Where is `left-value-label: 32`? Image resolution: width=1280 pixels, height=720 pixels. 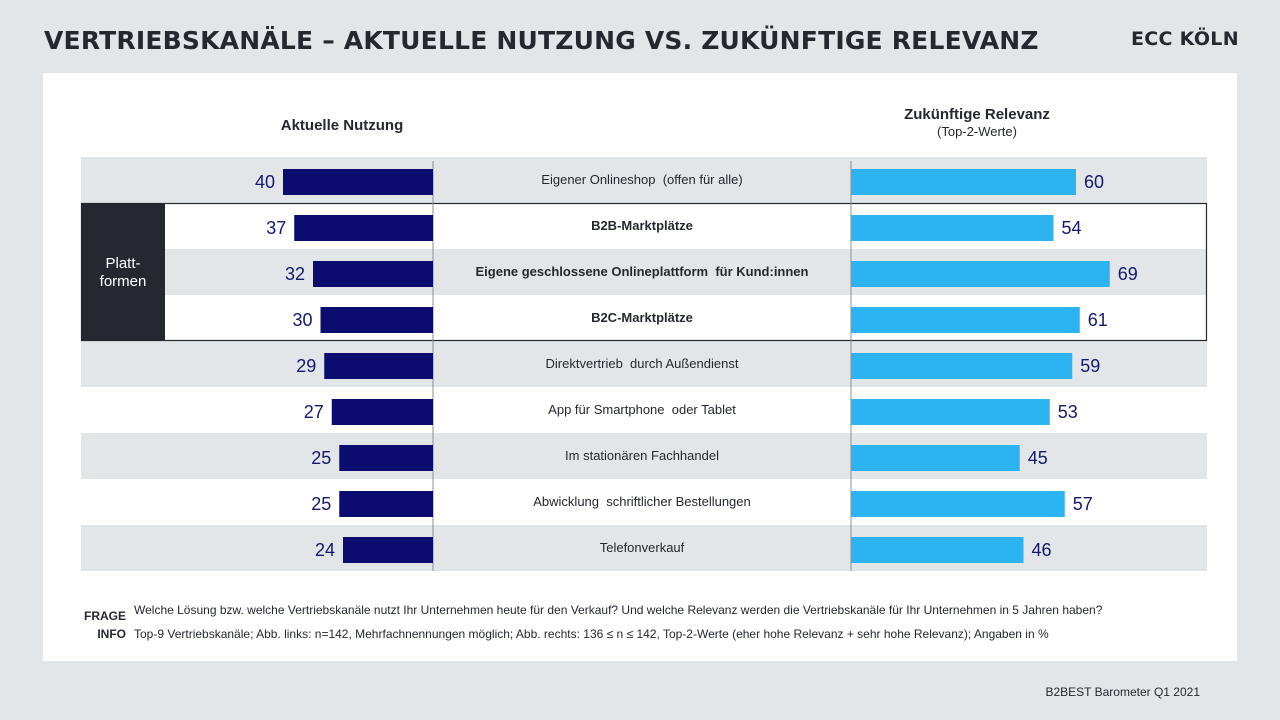
left-value-label: 32 is located at coordinates (295, 274).